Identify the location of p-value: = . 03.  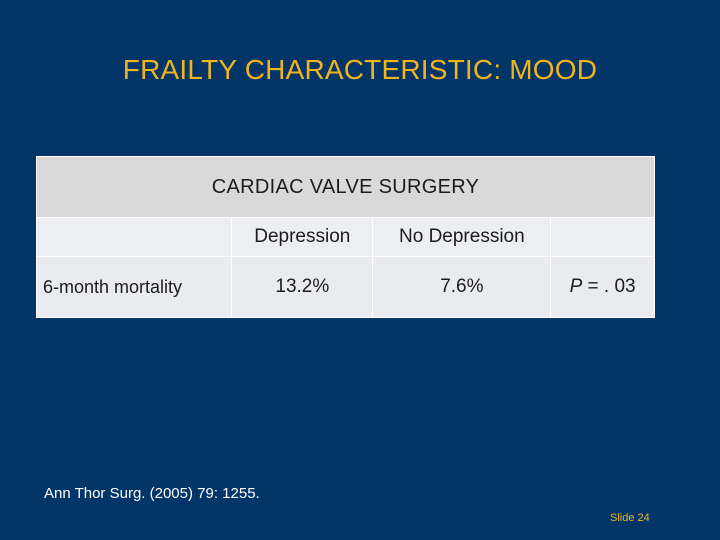
(609, 286).